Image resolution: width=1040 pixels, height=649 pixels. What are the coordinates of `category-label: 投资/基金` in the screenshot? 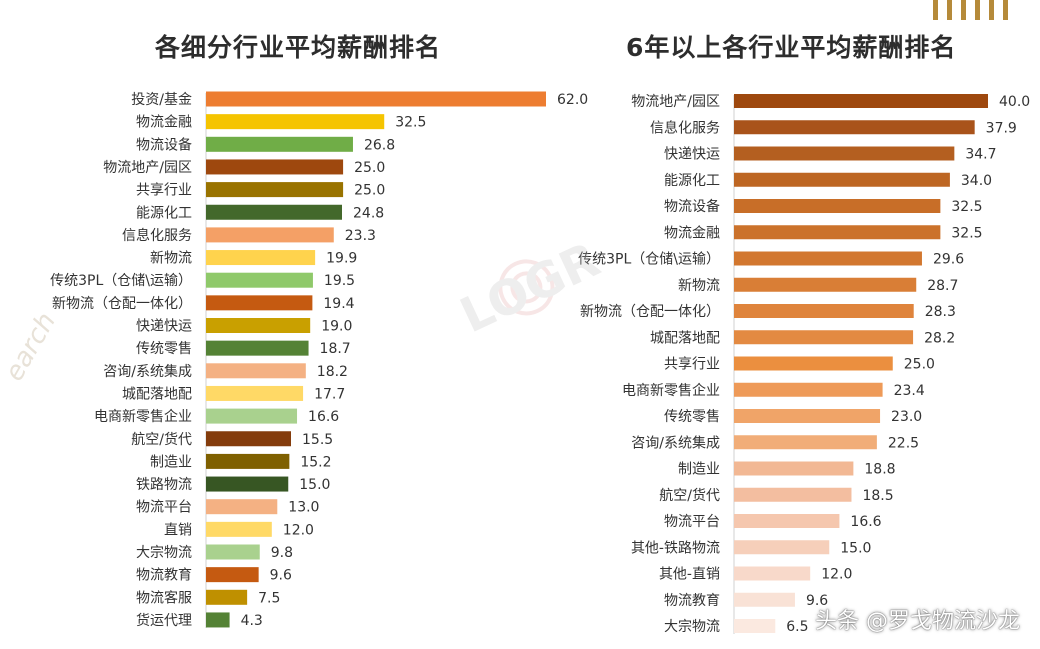 It's located at (161, 99).